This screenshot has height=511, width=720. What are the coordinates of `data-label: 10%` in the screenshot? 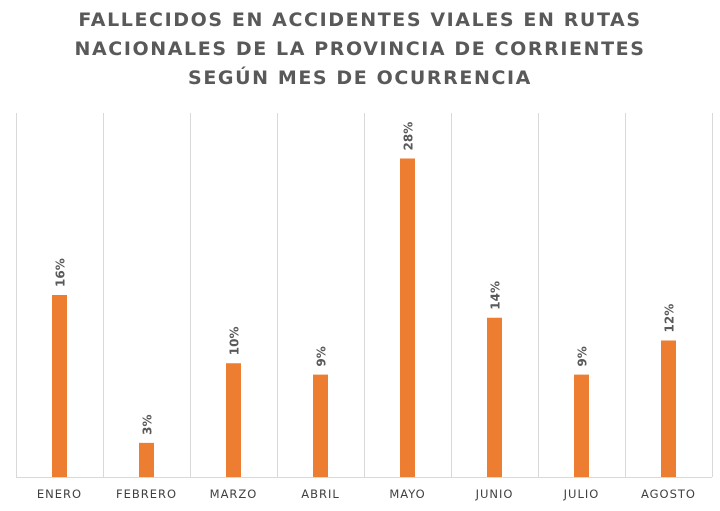 It's located at (235, 341).